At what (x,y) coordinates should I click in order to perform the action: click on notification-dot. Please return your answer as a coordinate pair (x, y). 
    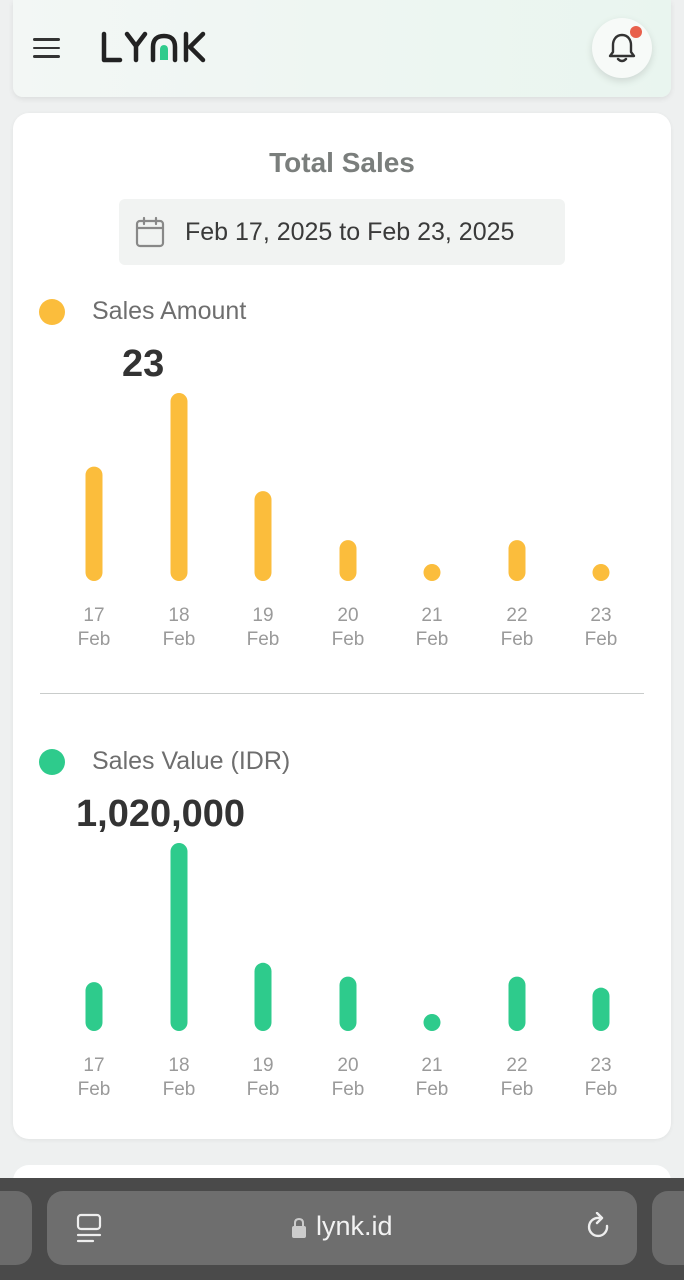
    Looking at the image, I should click on (636, 32).